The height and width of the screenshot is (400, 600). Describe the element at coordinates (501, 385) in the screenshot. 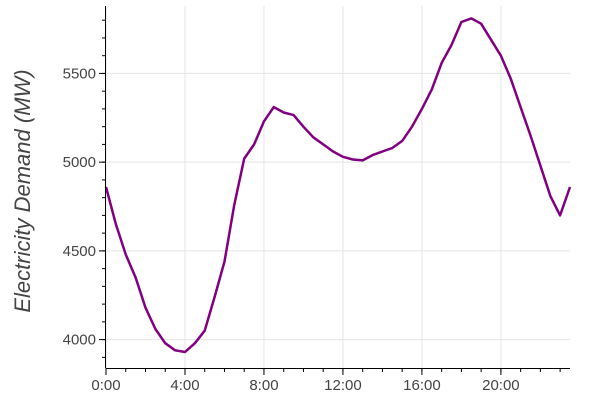

I see `x-tick-label: 20:00` at that location.